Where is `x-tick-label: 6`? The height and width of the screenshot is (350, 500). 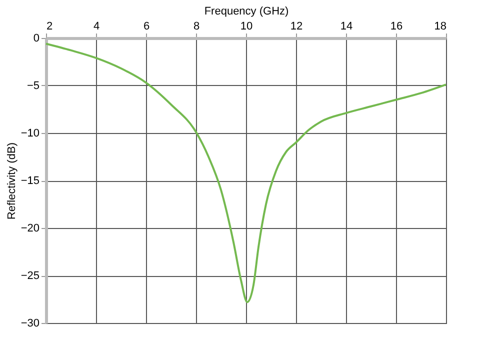
x-tick-label: 6 is located at coordinates (146, 26).